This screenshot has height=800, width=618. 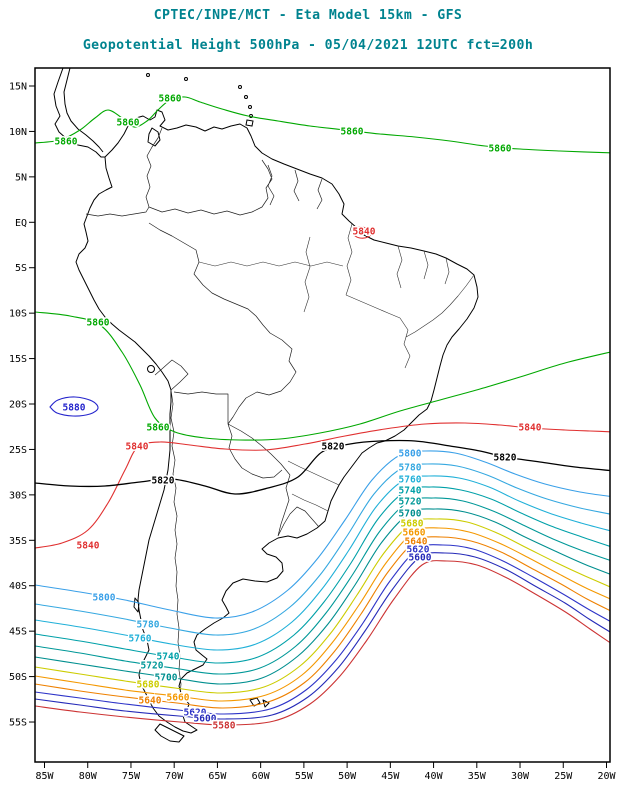 What do you see at coordinates (347, 776) in the screenshot?
I see `lon-label: 50W` at bounding box center [347, 776].